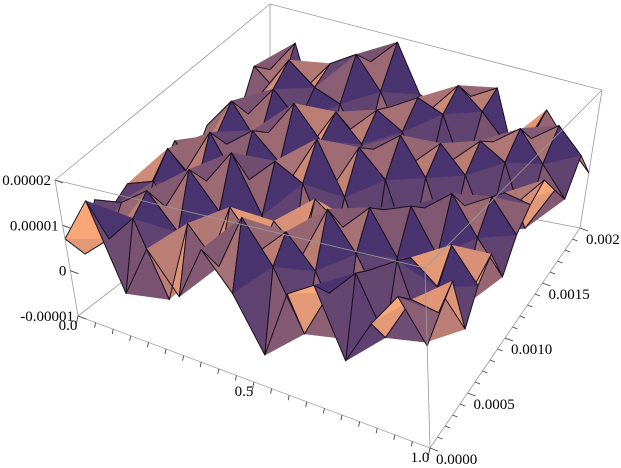 Image resolution: width=621 pixels, height=468 pixels. What do you see at coordinates (603, 240) in the screenshot?
I see `y-tick-label: 0.002` at bounding box center [603, 240].